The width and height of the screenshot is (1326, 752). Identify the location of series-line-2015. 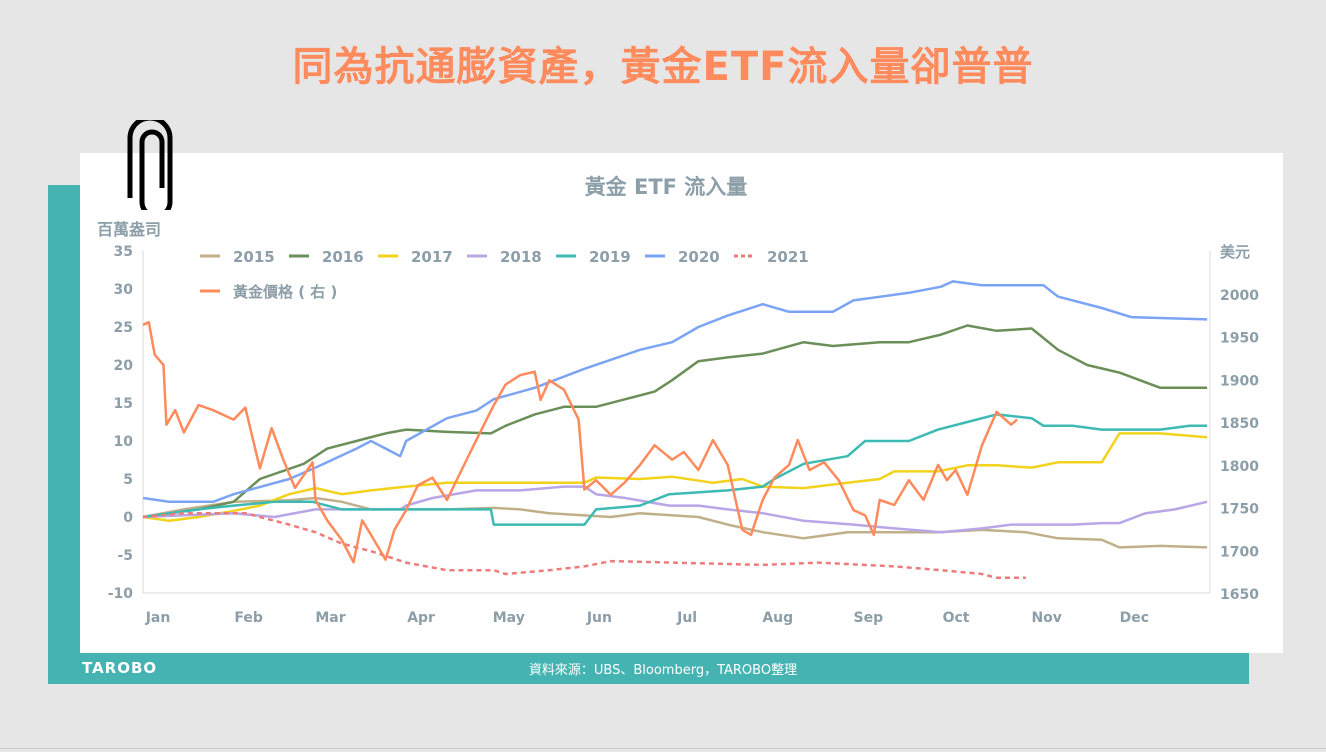
(675, 522).